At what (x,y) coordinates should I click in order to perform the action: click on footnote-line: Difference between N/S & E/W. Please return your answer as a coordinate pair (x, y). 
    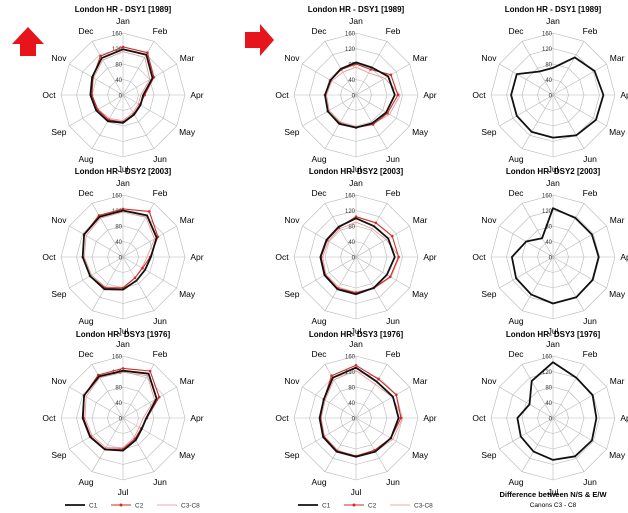
    Looking at the image, I should click on (553, 494).